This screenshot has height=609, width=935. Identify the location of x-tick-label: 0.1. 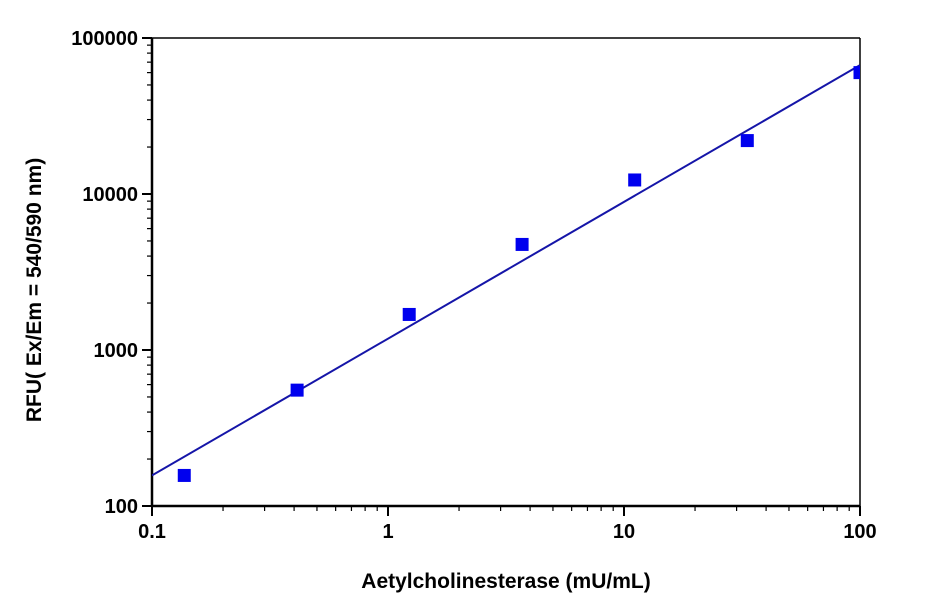
(152, 532).